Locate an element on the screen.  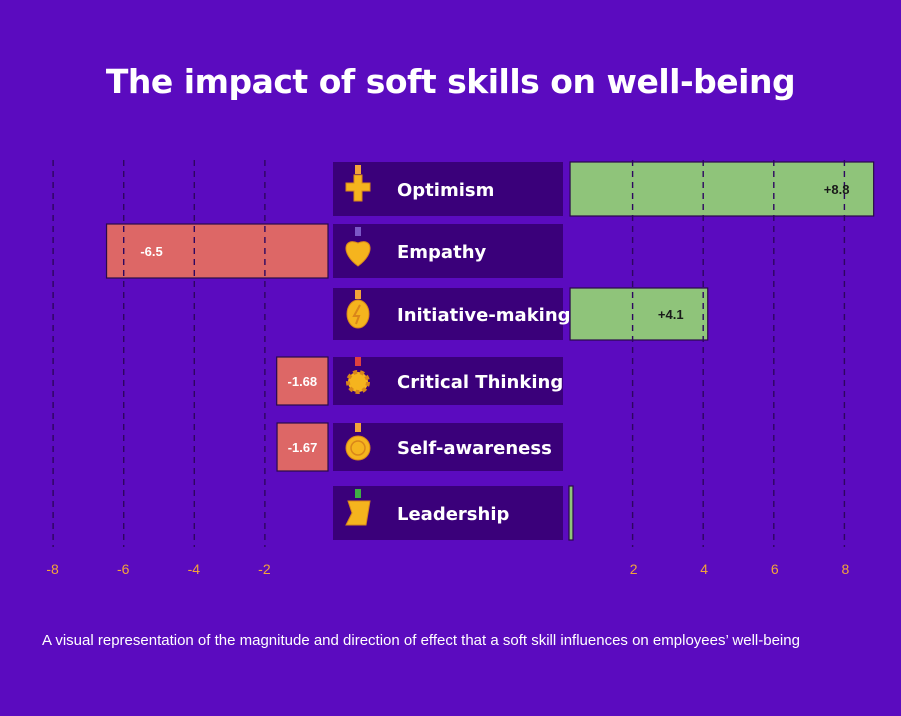
bar-self-awareness is located at coordinates (302, 447).